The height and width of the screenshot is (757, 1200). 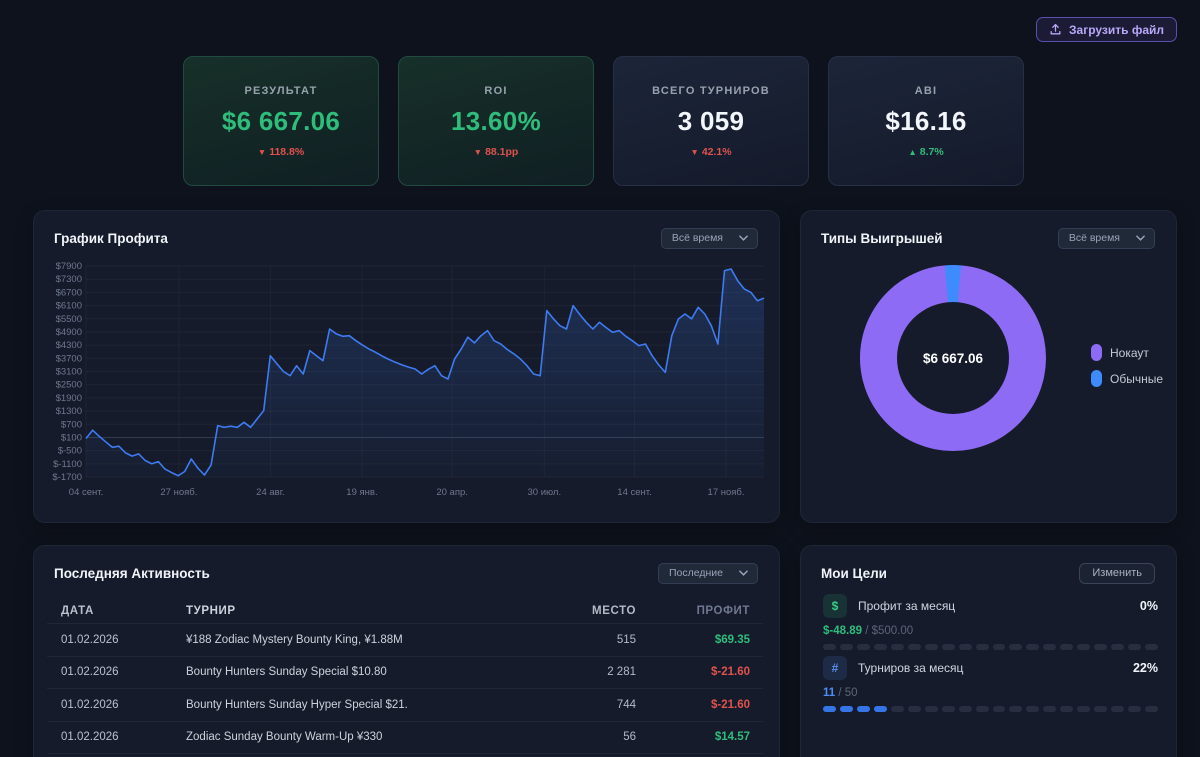 I want to click on column-header-profit: ПРОФИТ, so click(x=723, y=610).